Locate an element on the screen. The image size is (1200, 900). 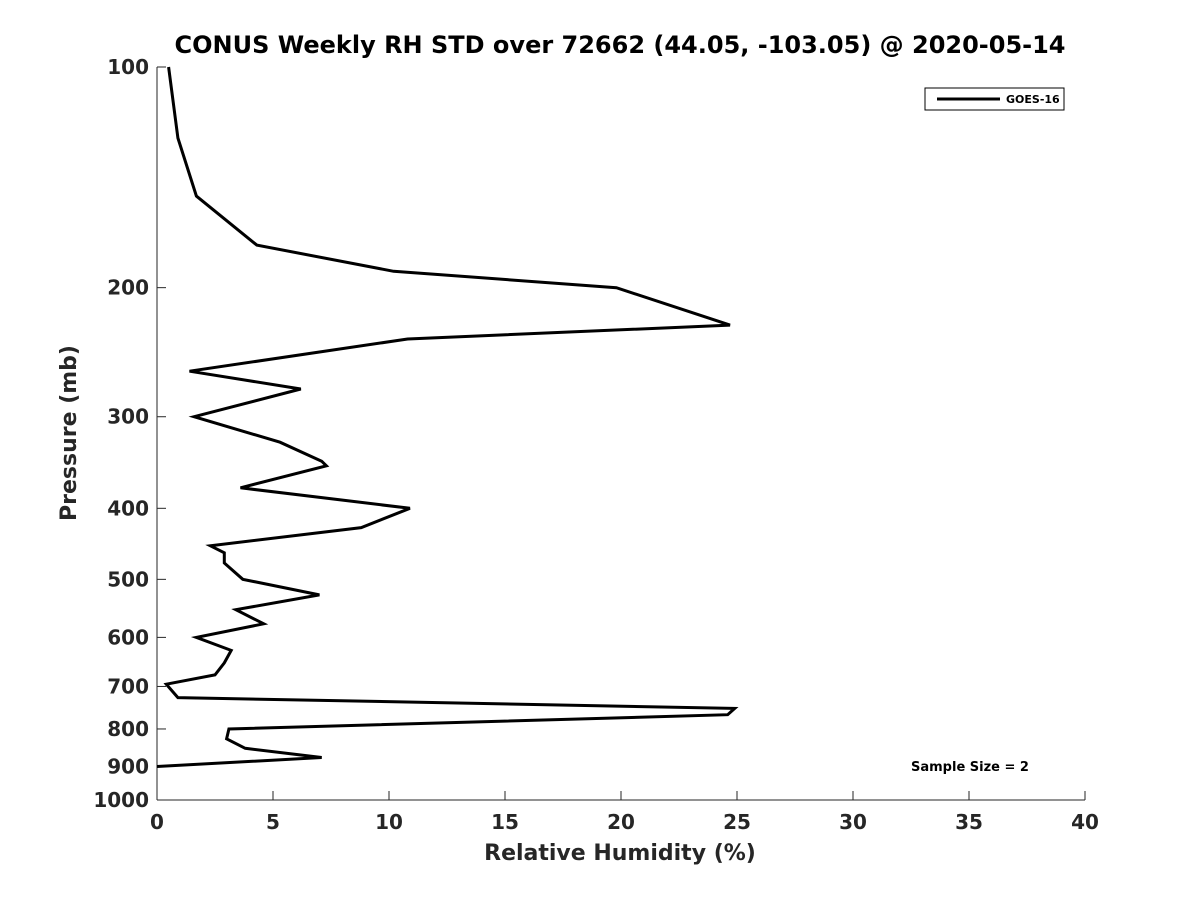
x-tick-label: 5 is located at coordinates (273, 822).